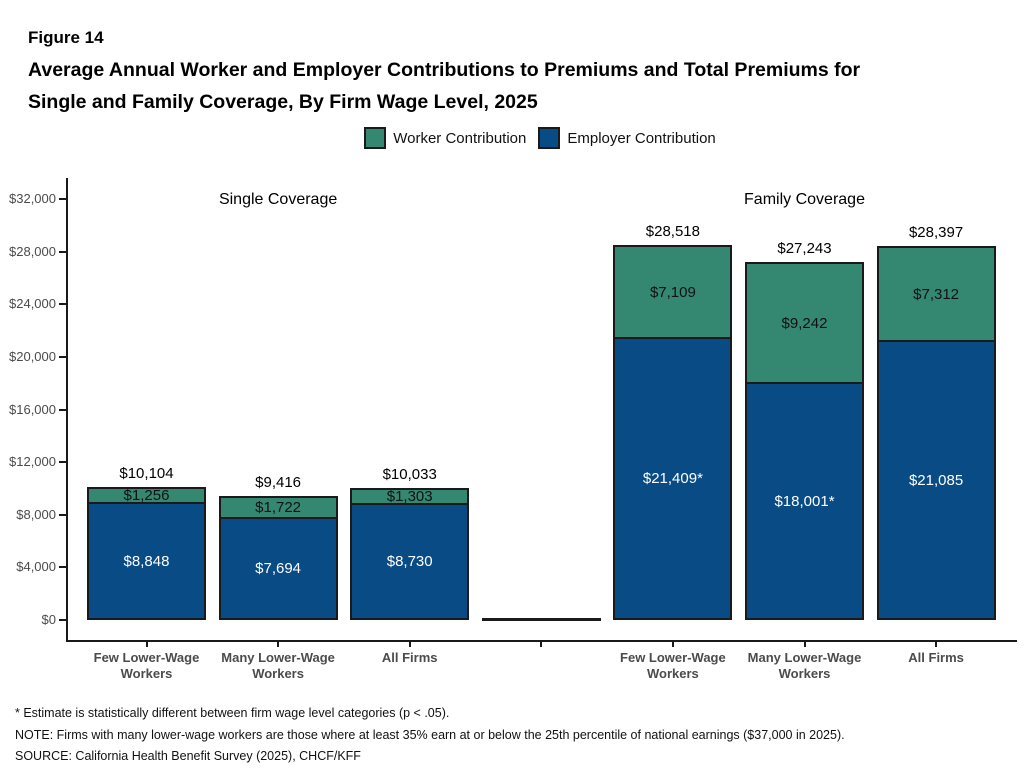 The height and width of the screenshot is (770, 1024). Describe the element at coordinates (48, 619) in the screenshot. I see `y-axis-tick-label: $0` at that location.